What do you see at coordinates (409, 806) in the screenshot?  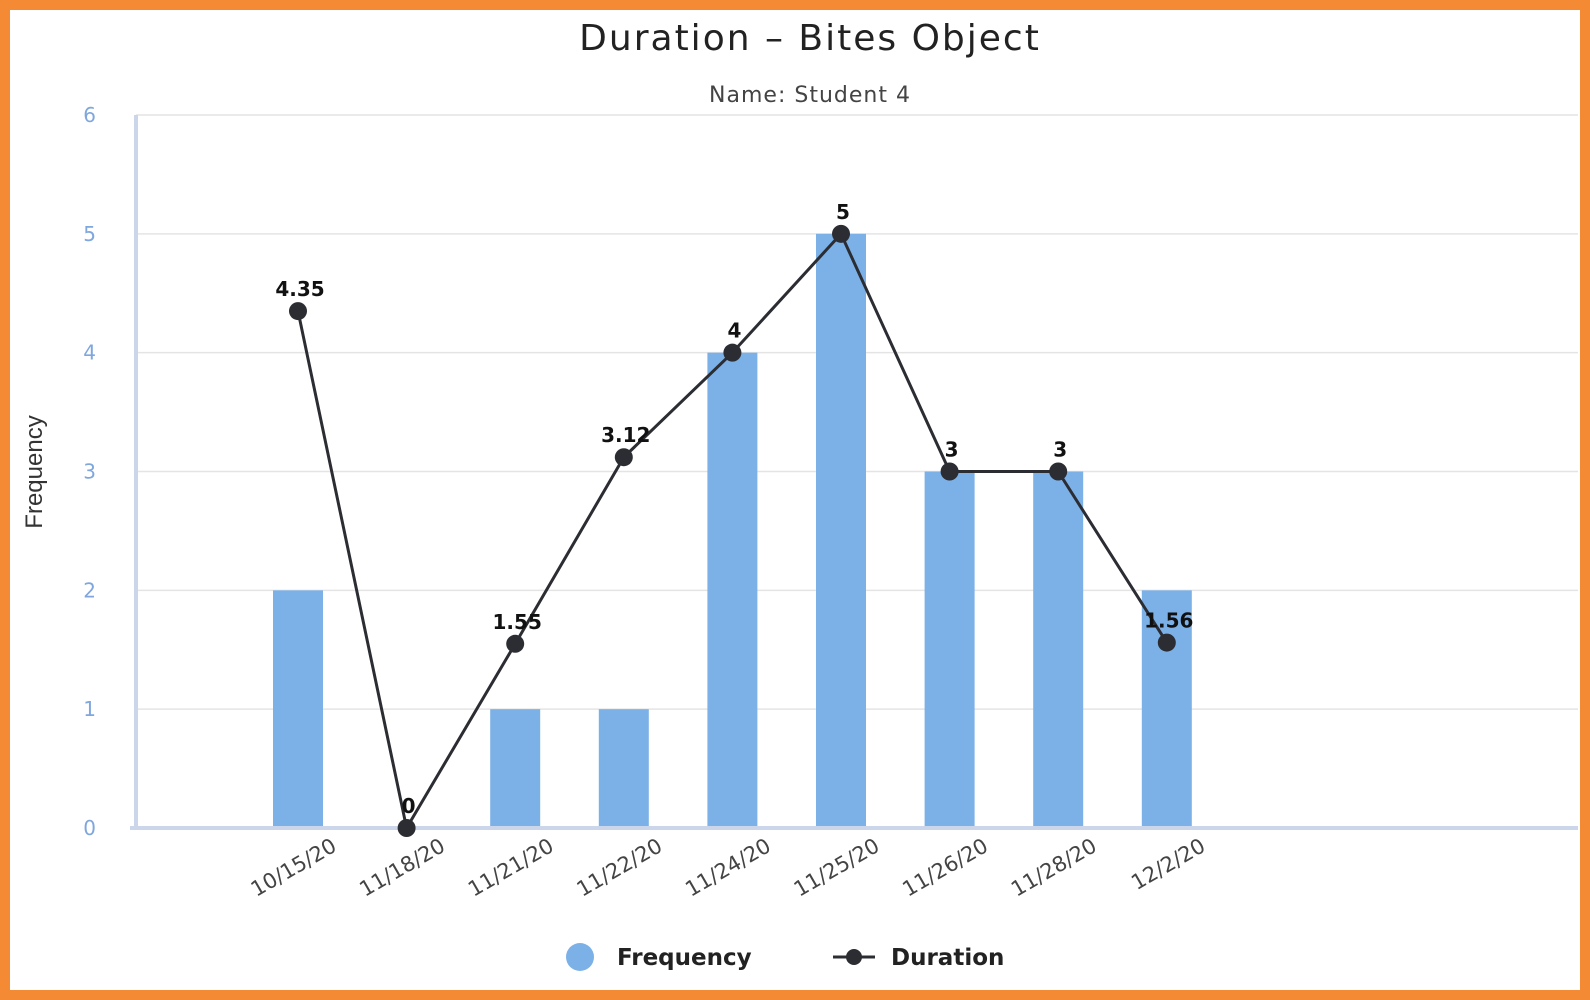 I see `duration-data-label: 0` at bounding box center [409, 806].